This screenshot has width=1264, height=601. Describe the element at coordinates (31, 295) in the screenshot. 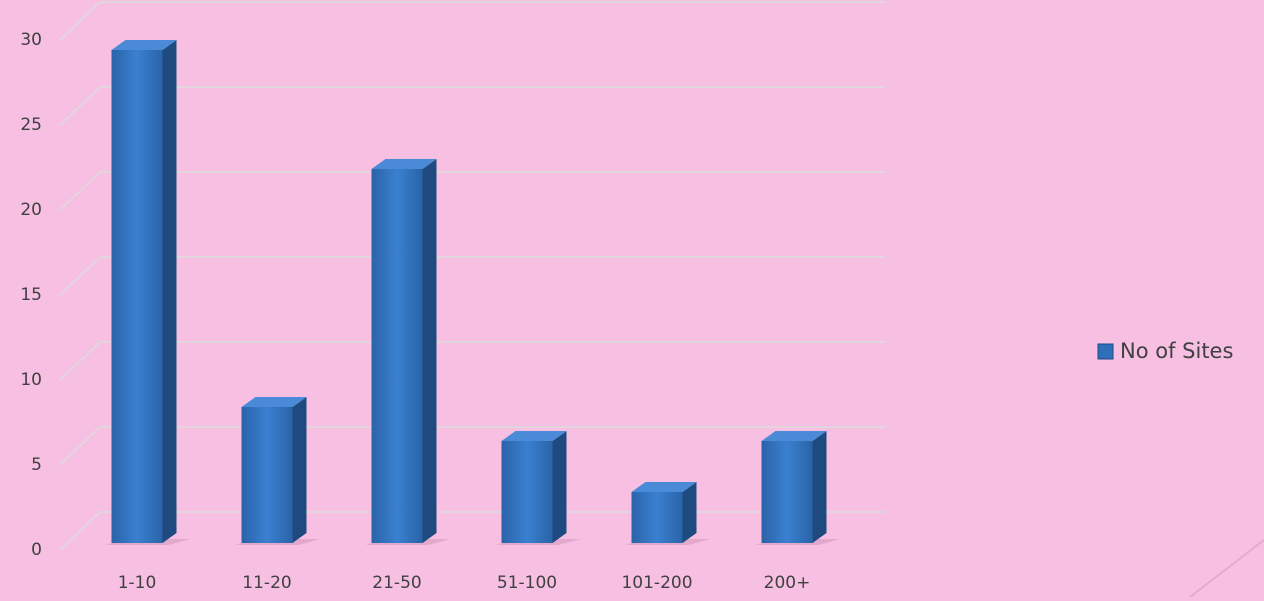

I see `y-tick-label: 15` at that location.